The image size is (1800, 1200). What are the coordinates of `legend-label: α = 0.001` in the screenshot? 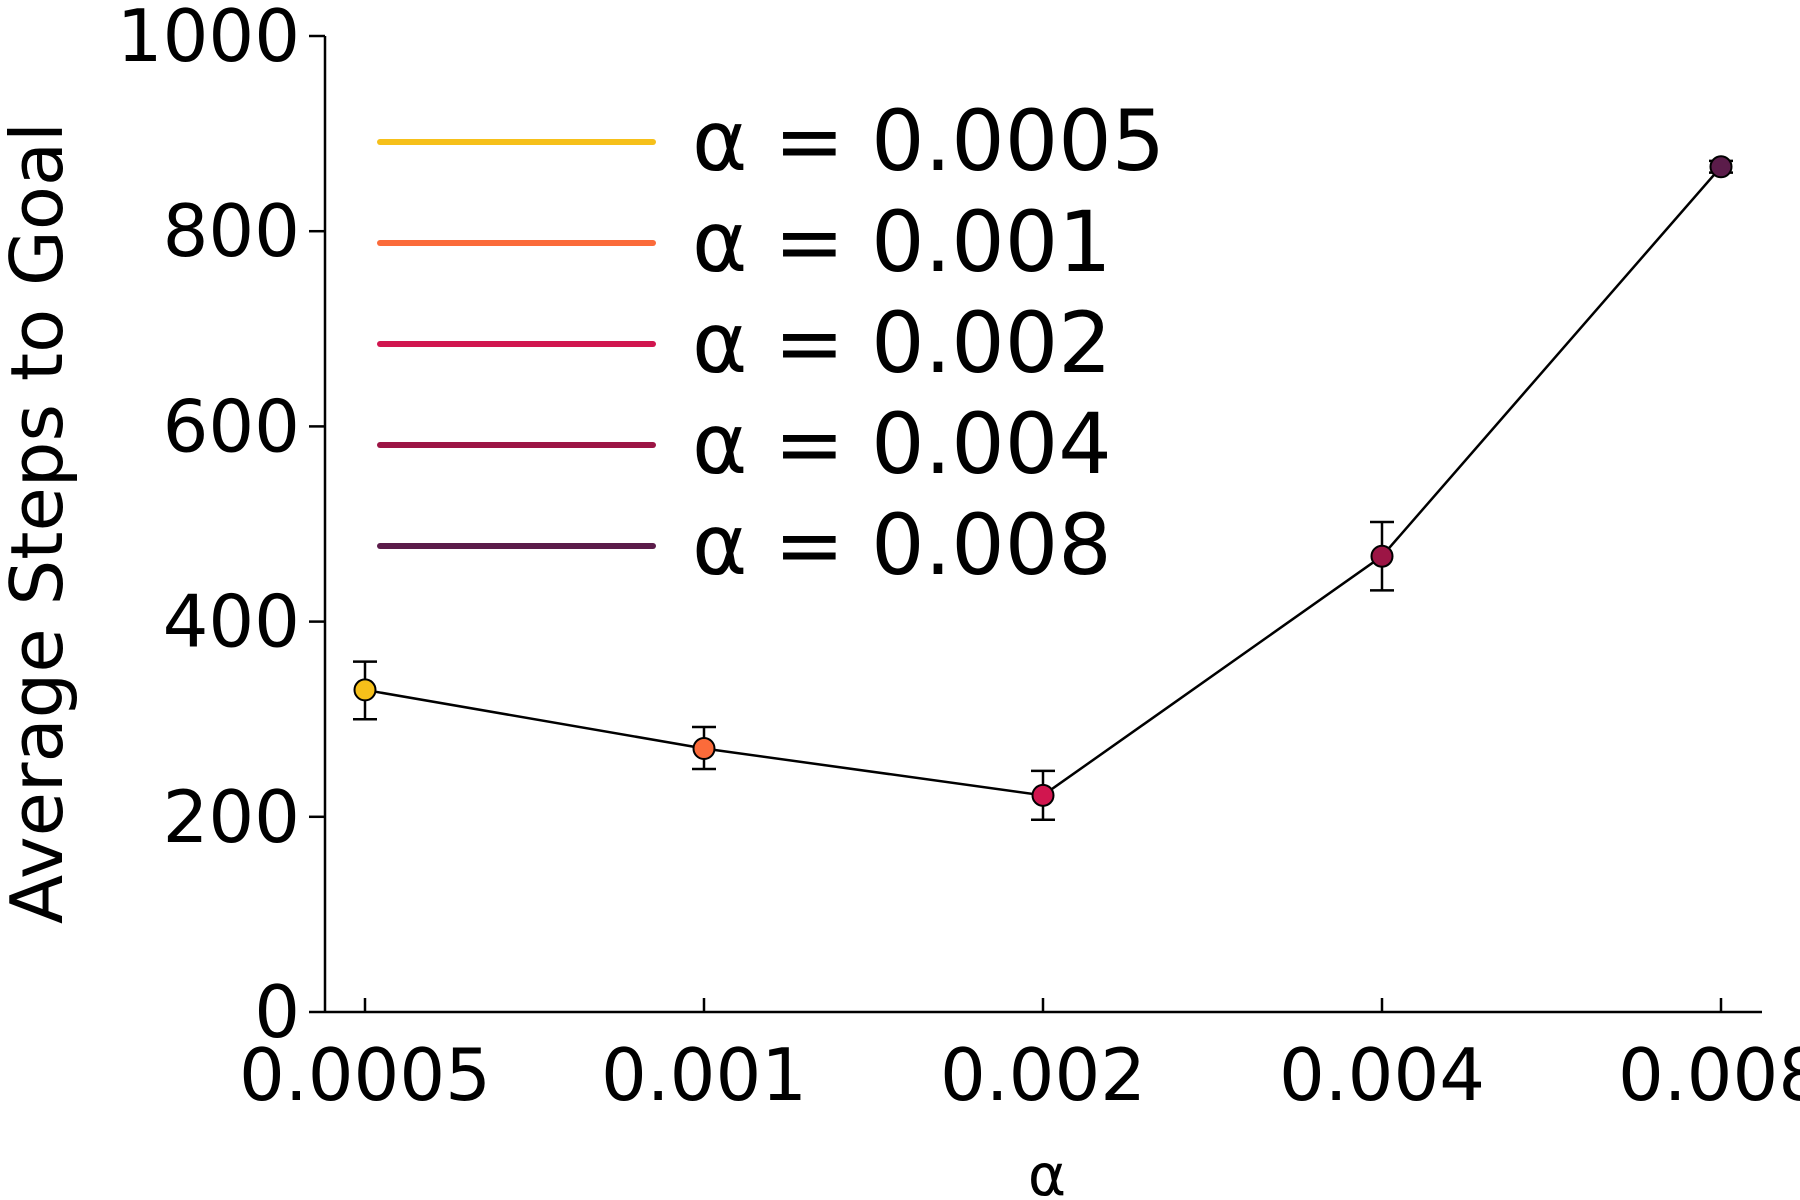 It's located at (902, 242).